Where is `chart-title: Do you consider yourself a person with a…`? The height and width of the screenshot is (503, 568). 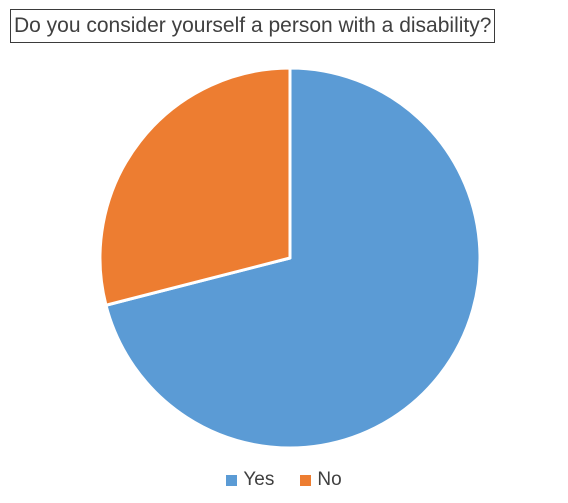 chart-title: Do you consider yourself a person with a… is located at coordinates (253, 26).